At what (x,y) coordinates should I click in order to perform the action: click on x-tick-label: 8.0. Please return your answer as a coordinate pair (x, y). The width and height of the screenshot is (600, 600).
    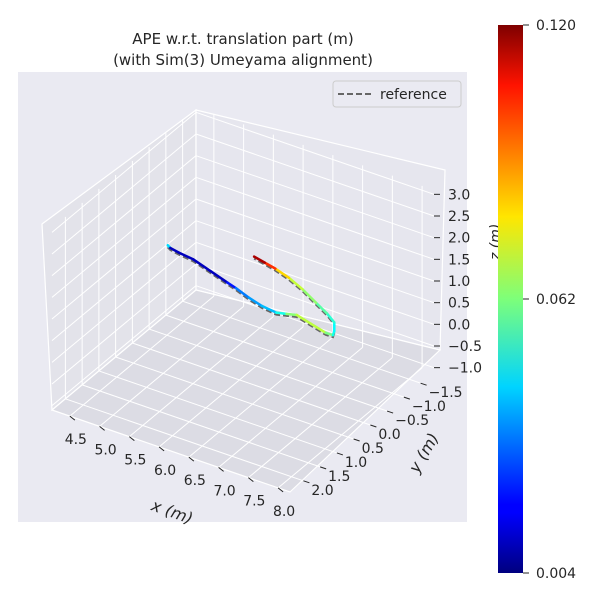
    Looking at the image, I should click on (284, 512).